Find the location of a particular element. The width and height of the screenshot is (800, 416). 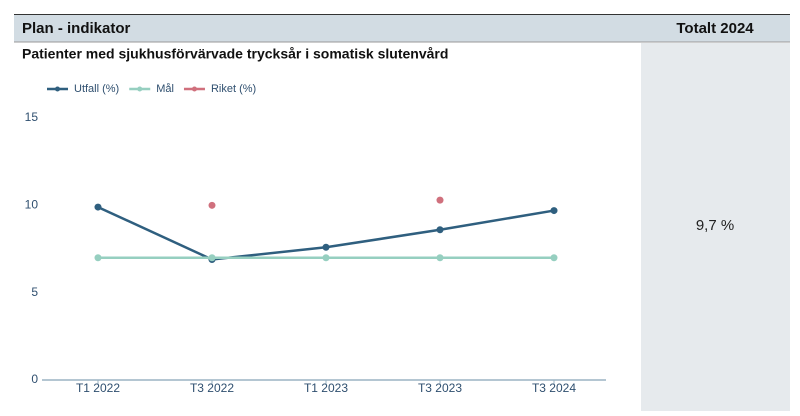

legend-label: Utfall (%) is located at coordinates (96, 89).